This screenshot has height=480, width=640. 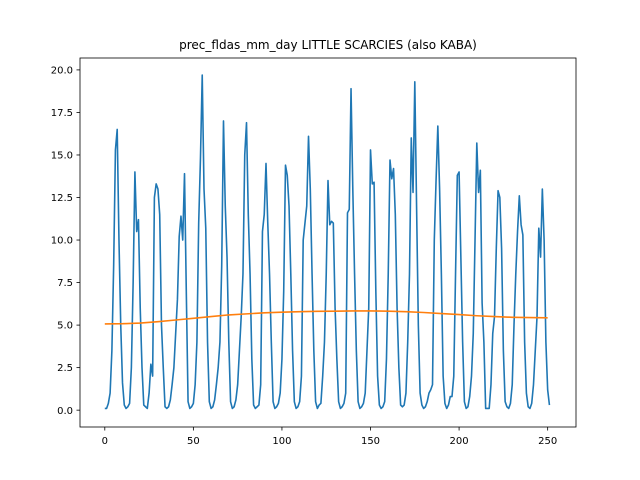 I want to click on x-tick-label: 150, so click(x=370, y=441).